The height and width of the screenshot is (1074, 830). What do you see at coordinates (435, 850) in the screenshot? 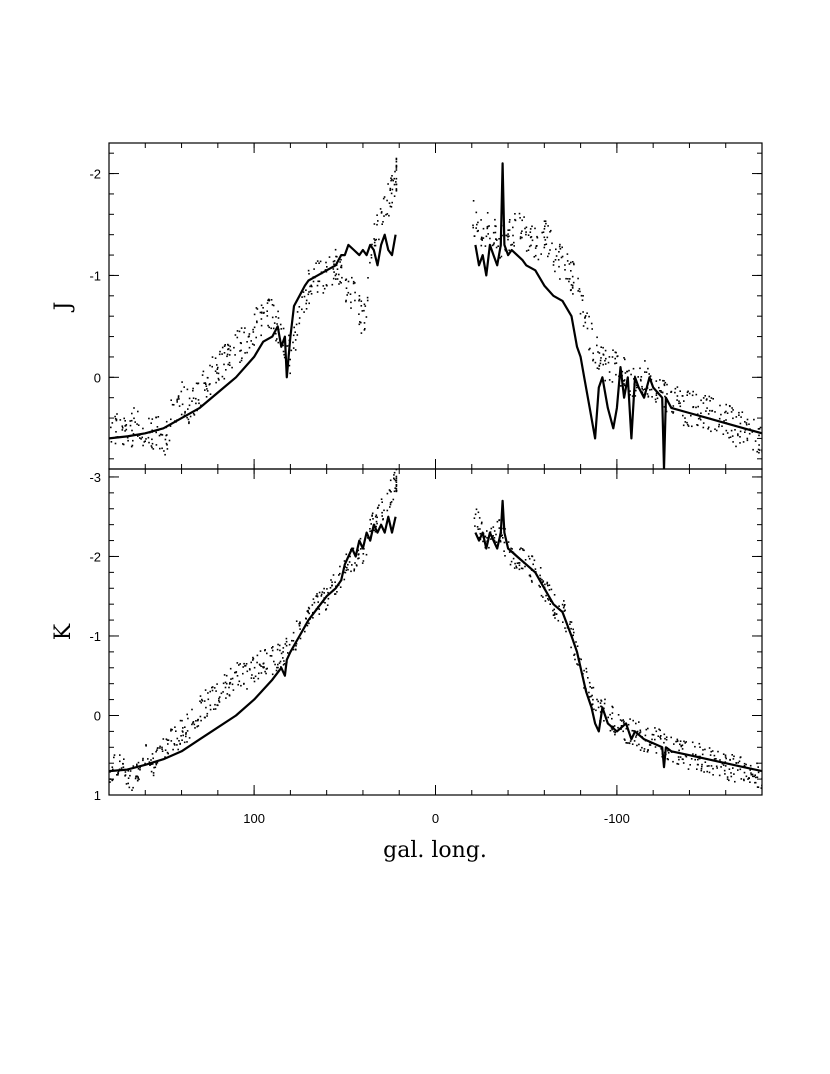
I see `x-axis-label: gal. long.` at bounding box center [435, 850].